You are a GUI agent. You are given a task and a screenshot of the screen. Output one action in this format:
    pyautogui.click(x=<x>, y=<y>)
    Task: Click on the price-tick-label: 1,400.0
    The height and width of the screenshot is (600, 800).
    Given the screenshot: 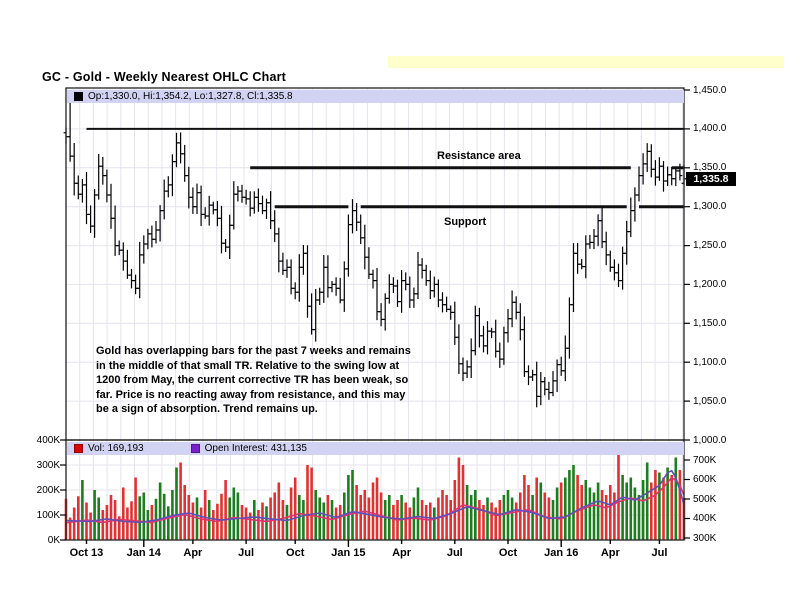 What is the action you would take?
    pyautogui.click(x=710, y=129)
    